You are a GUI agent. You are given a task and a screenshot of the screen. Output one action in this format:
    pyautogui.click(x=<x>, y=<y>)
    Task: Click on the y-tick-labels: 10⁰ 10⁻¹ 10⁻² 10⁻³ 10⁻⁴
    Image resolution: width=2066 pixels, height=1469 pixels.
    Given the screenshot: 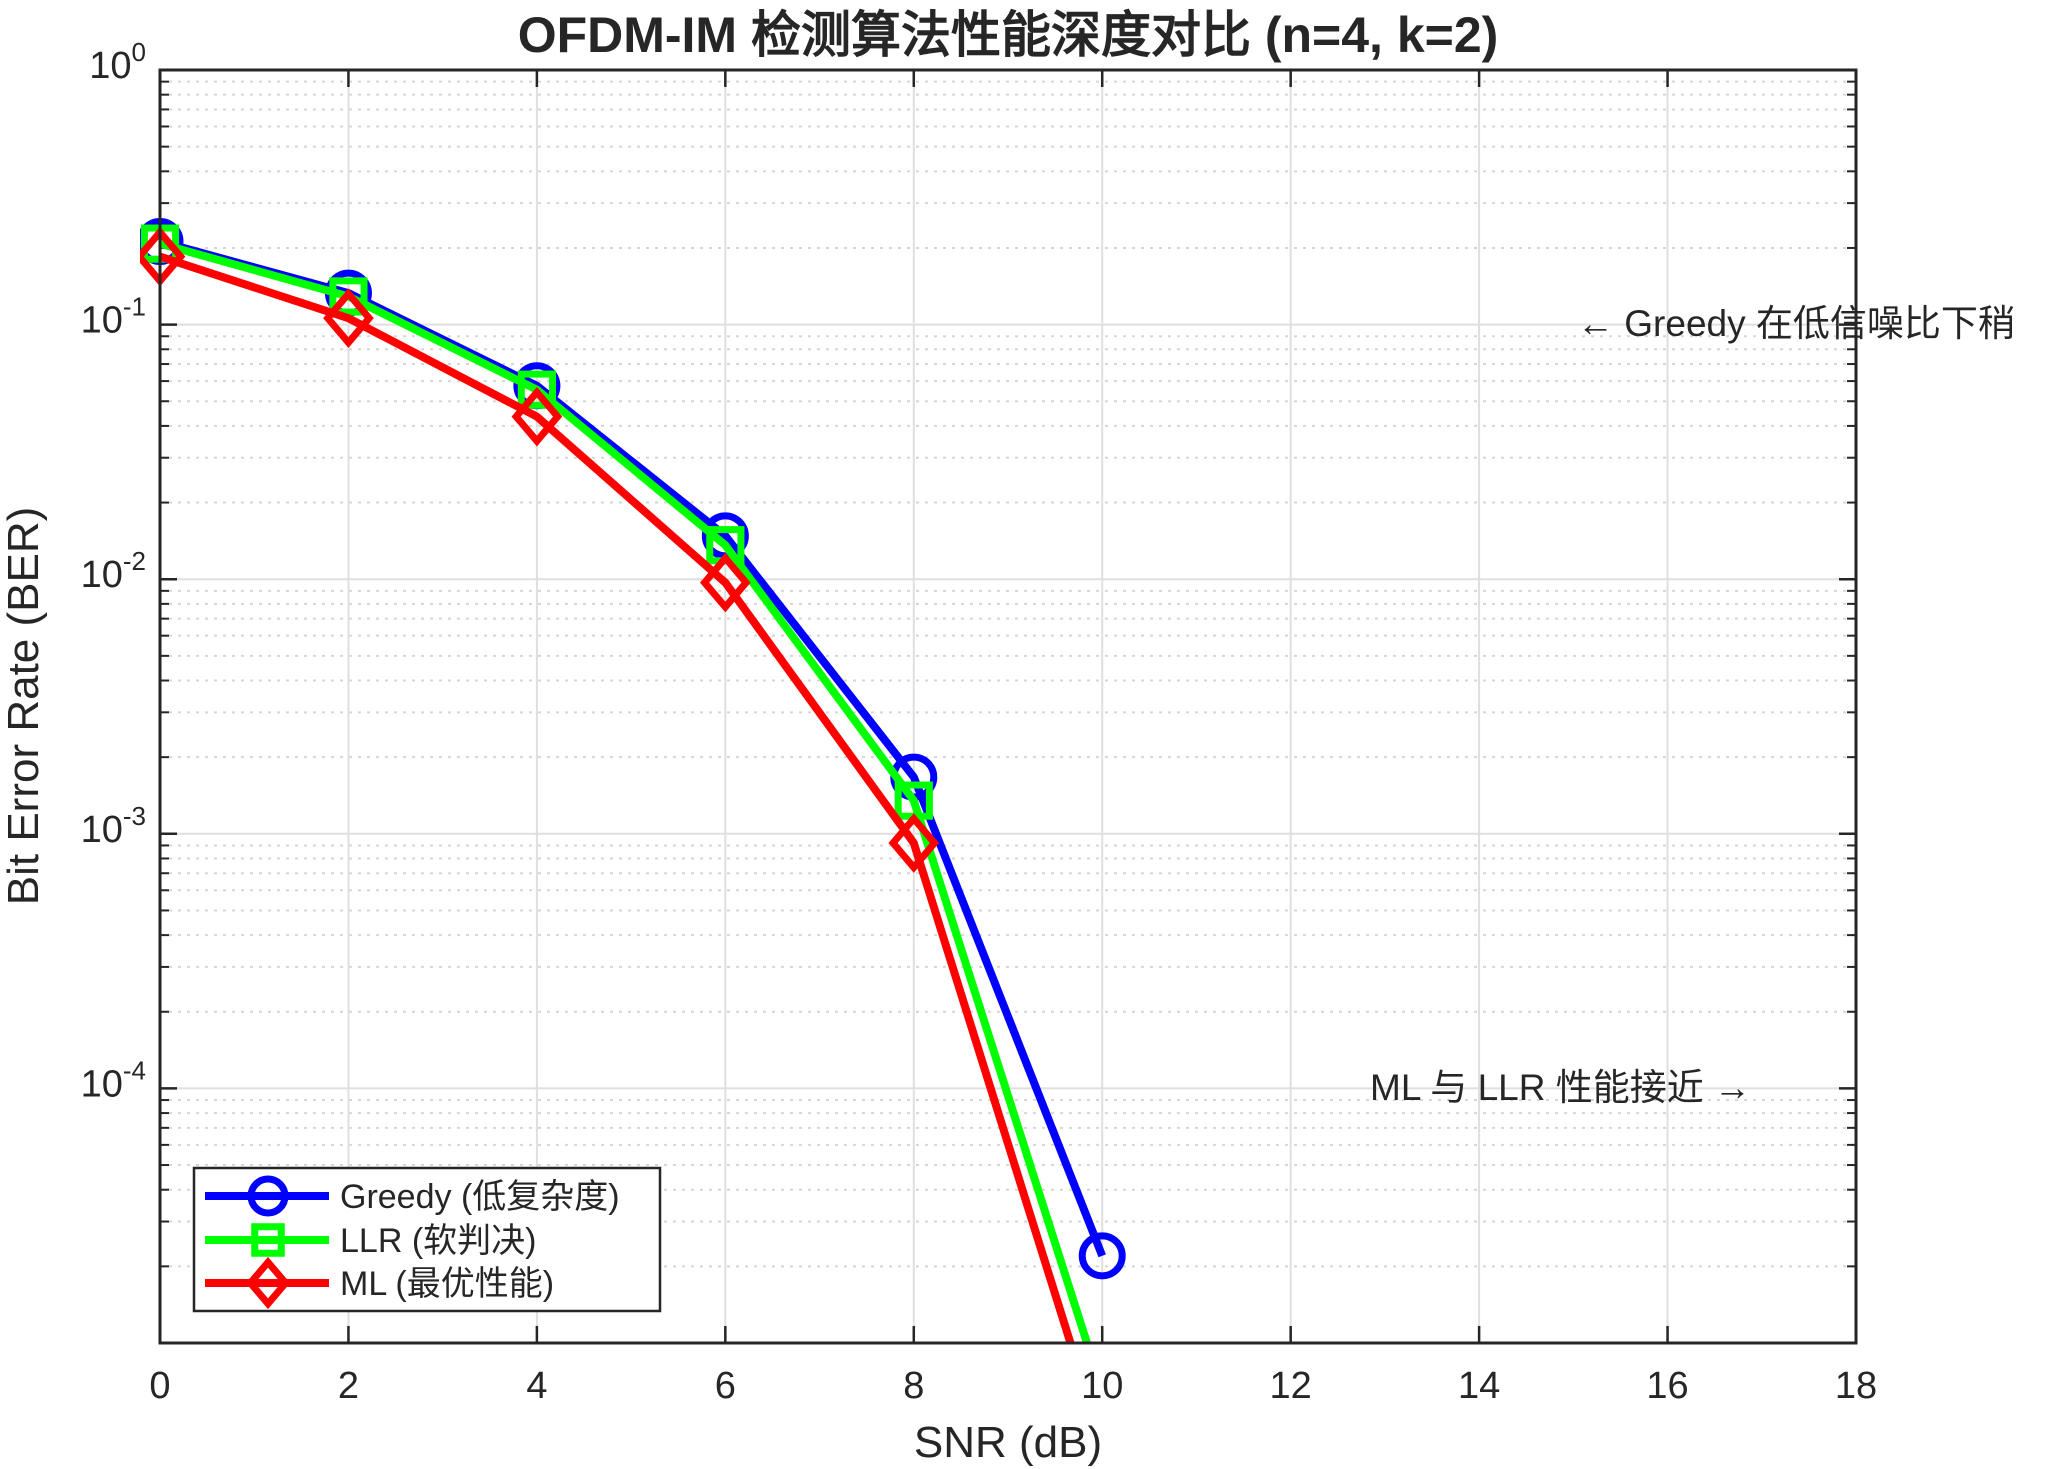 What is the action you would take?
    pyautogui.click(x=113, y=571)
    